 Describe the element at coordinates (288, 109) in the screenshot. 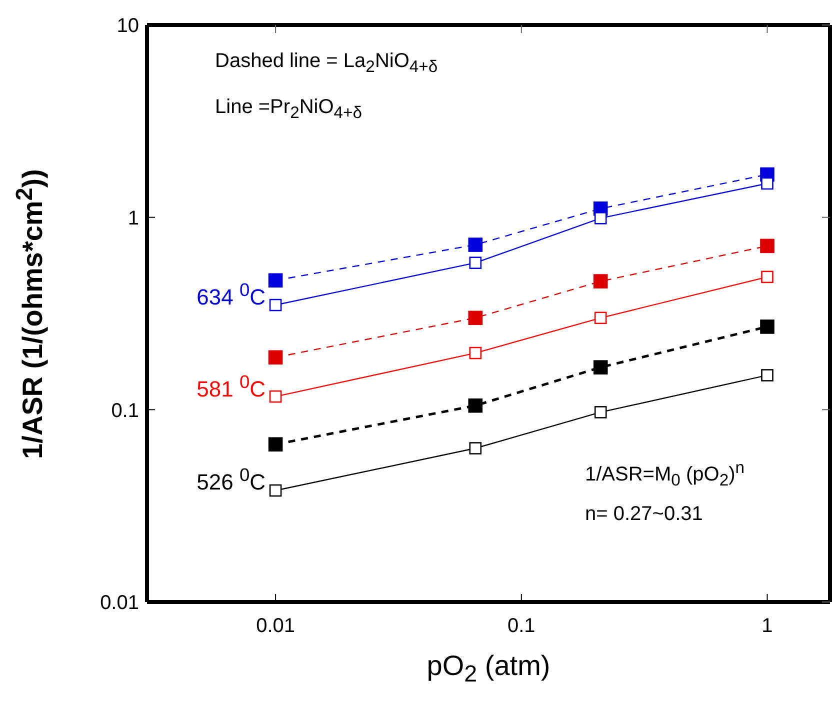

I see `annotation: Line =Pr$_{2}$NiO$_{4+δ}$` at that location.